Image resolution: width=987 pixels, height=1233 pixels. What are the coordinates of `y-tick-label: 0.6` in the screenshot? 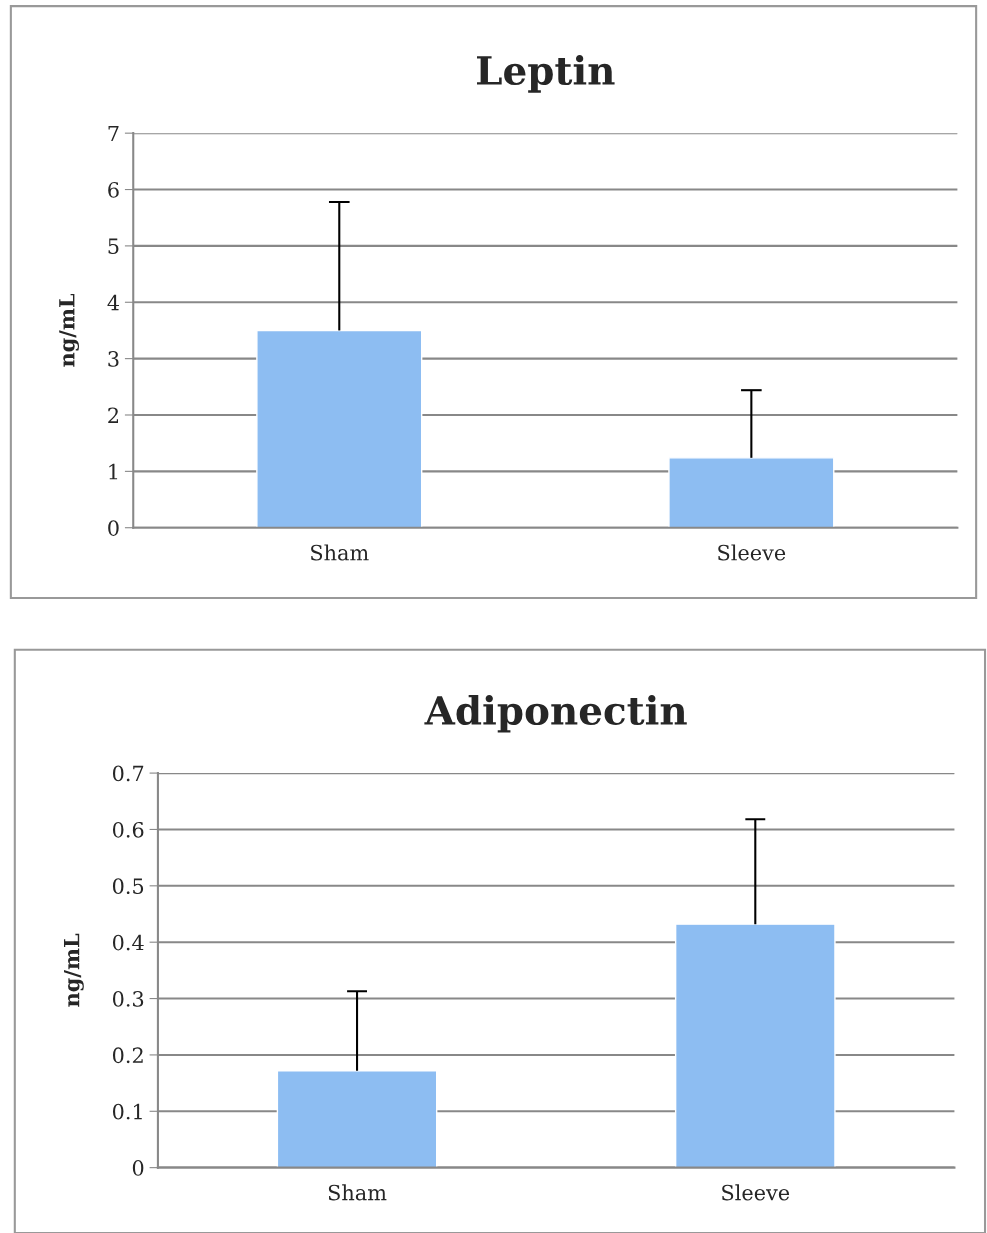 It's located at (128, 829).